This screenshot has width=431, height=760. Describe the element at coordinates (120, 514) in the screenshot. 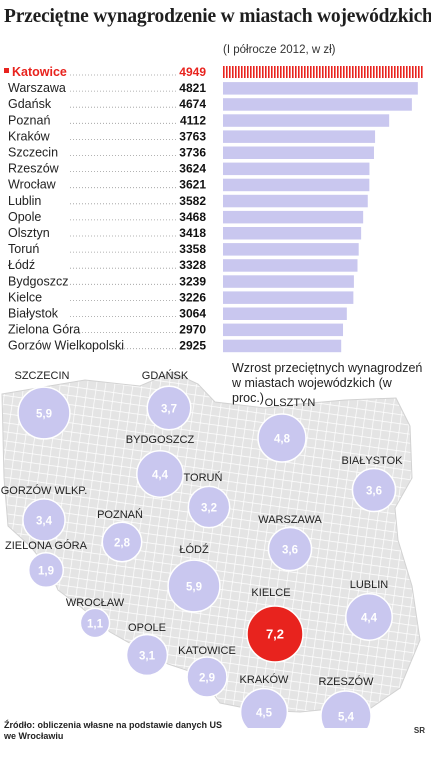

I see `city-label: POZNAŃ` at that location.